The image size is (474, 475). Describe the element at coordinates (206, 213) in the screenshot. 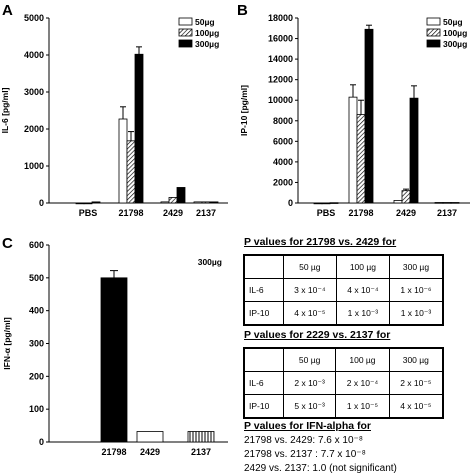

I see `panel-a-category-label: 2137` at that location.